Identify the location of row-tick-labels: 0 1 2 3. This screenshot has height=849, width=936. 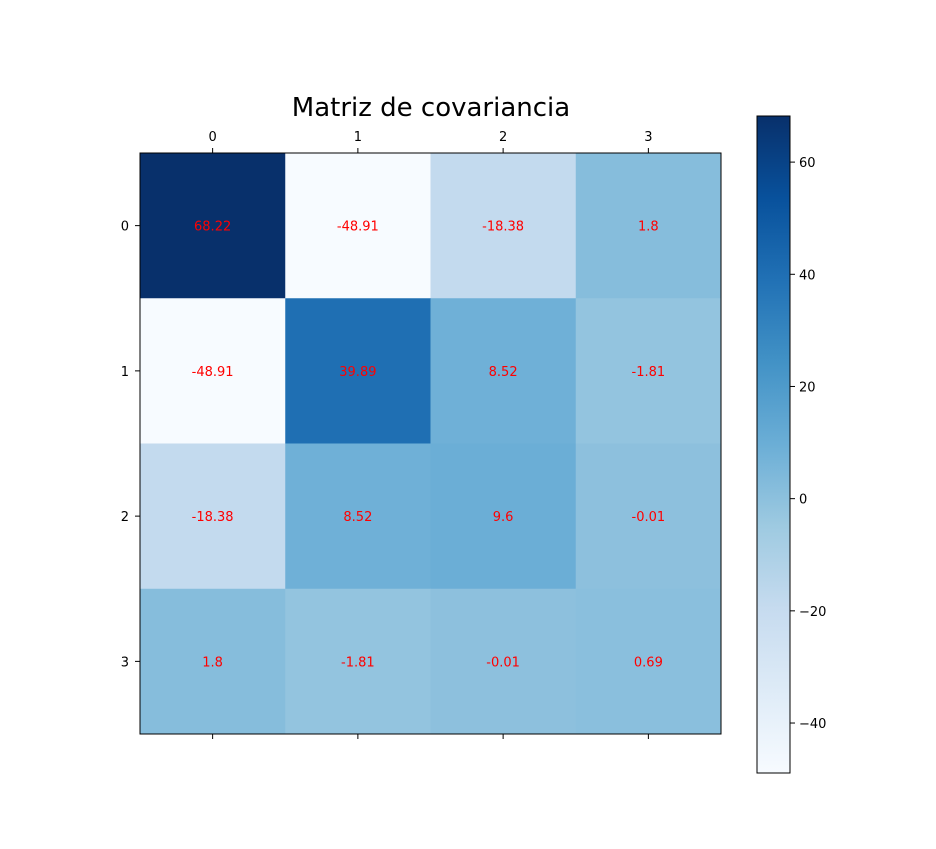
(130, 445).